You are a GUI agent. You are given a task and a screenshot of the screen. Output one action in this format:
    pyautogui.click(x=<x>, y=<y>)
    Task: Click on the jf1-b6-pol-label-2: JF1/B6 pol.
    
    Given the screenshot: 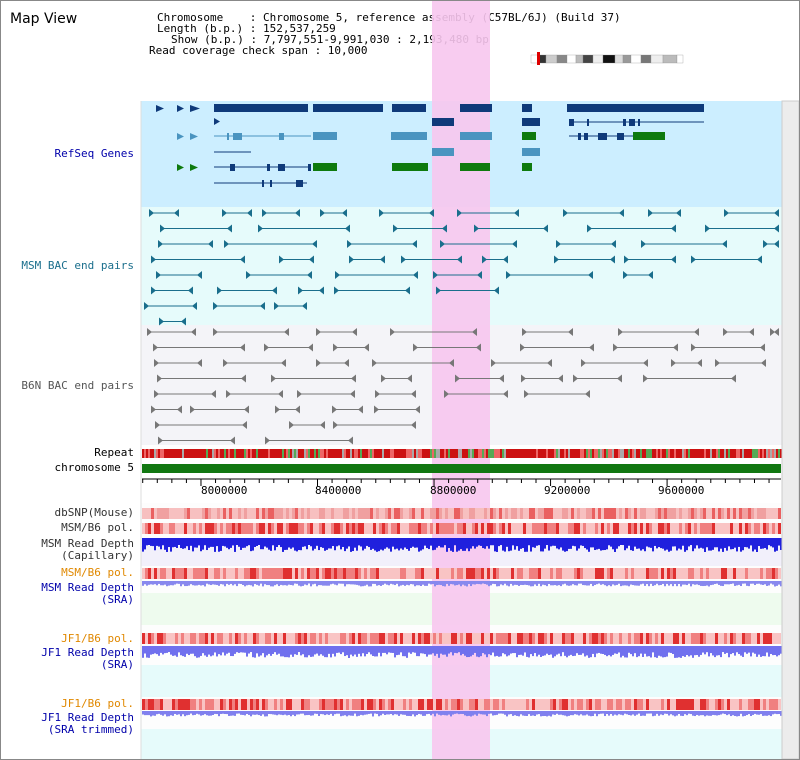 What is the action you would take?
    pyautogui.click(x=97, y=703)
    